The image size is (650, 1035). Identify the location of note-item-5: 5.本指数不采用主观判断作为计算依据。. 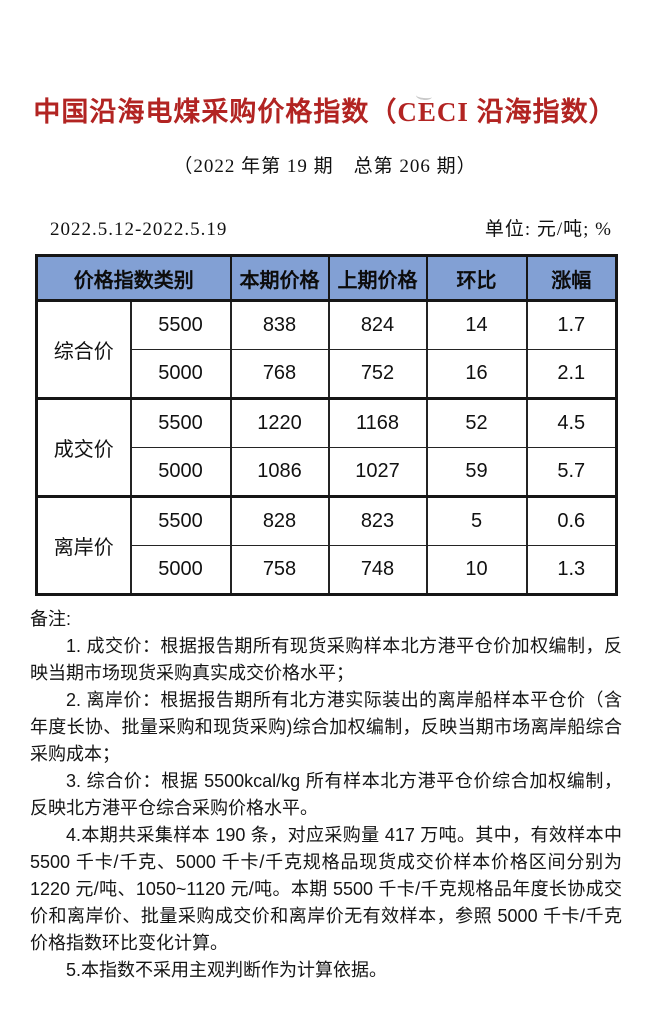
(227, 970).